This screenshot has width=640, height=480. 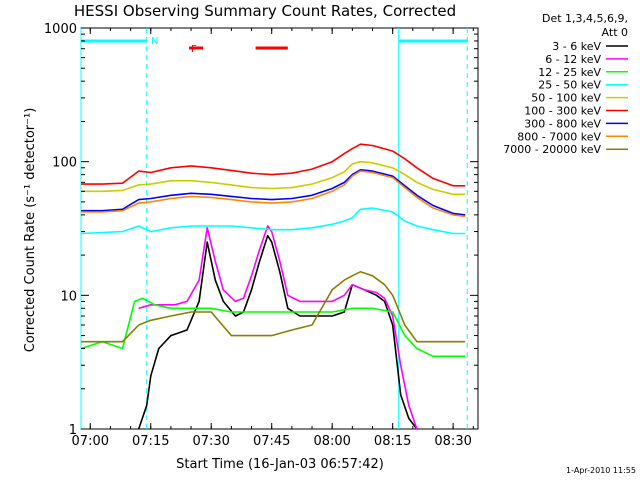 I want to click on legend-header-2: Att 0, so click(x=615, y=32).